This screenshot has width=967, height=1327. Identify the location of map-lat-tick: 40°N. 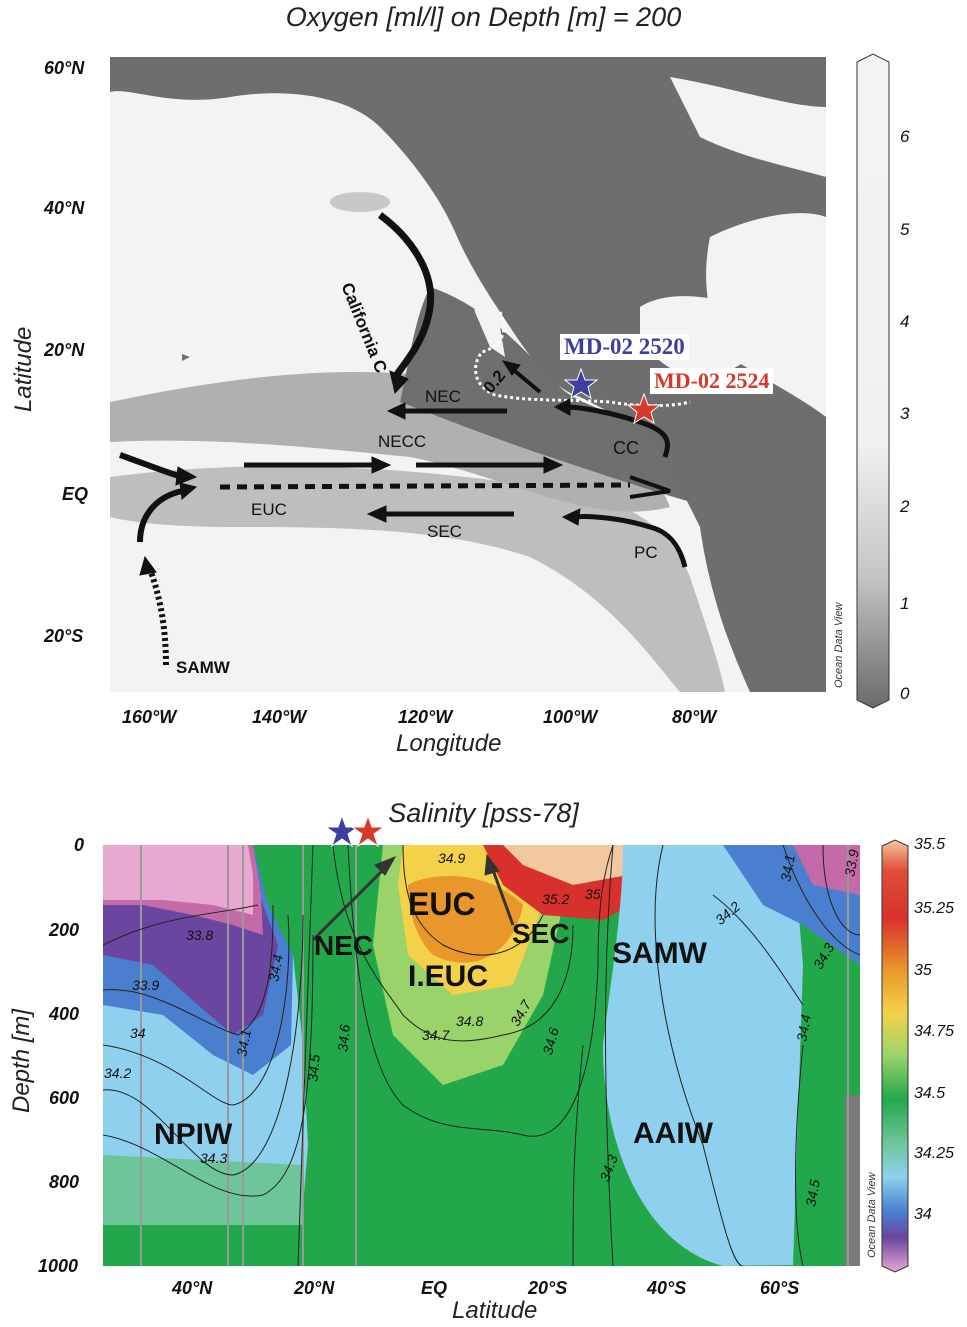
(64, 208).